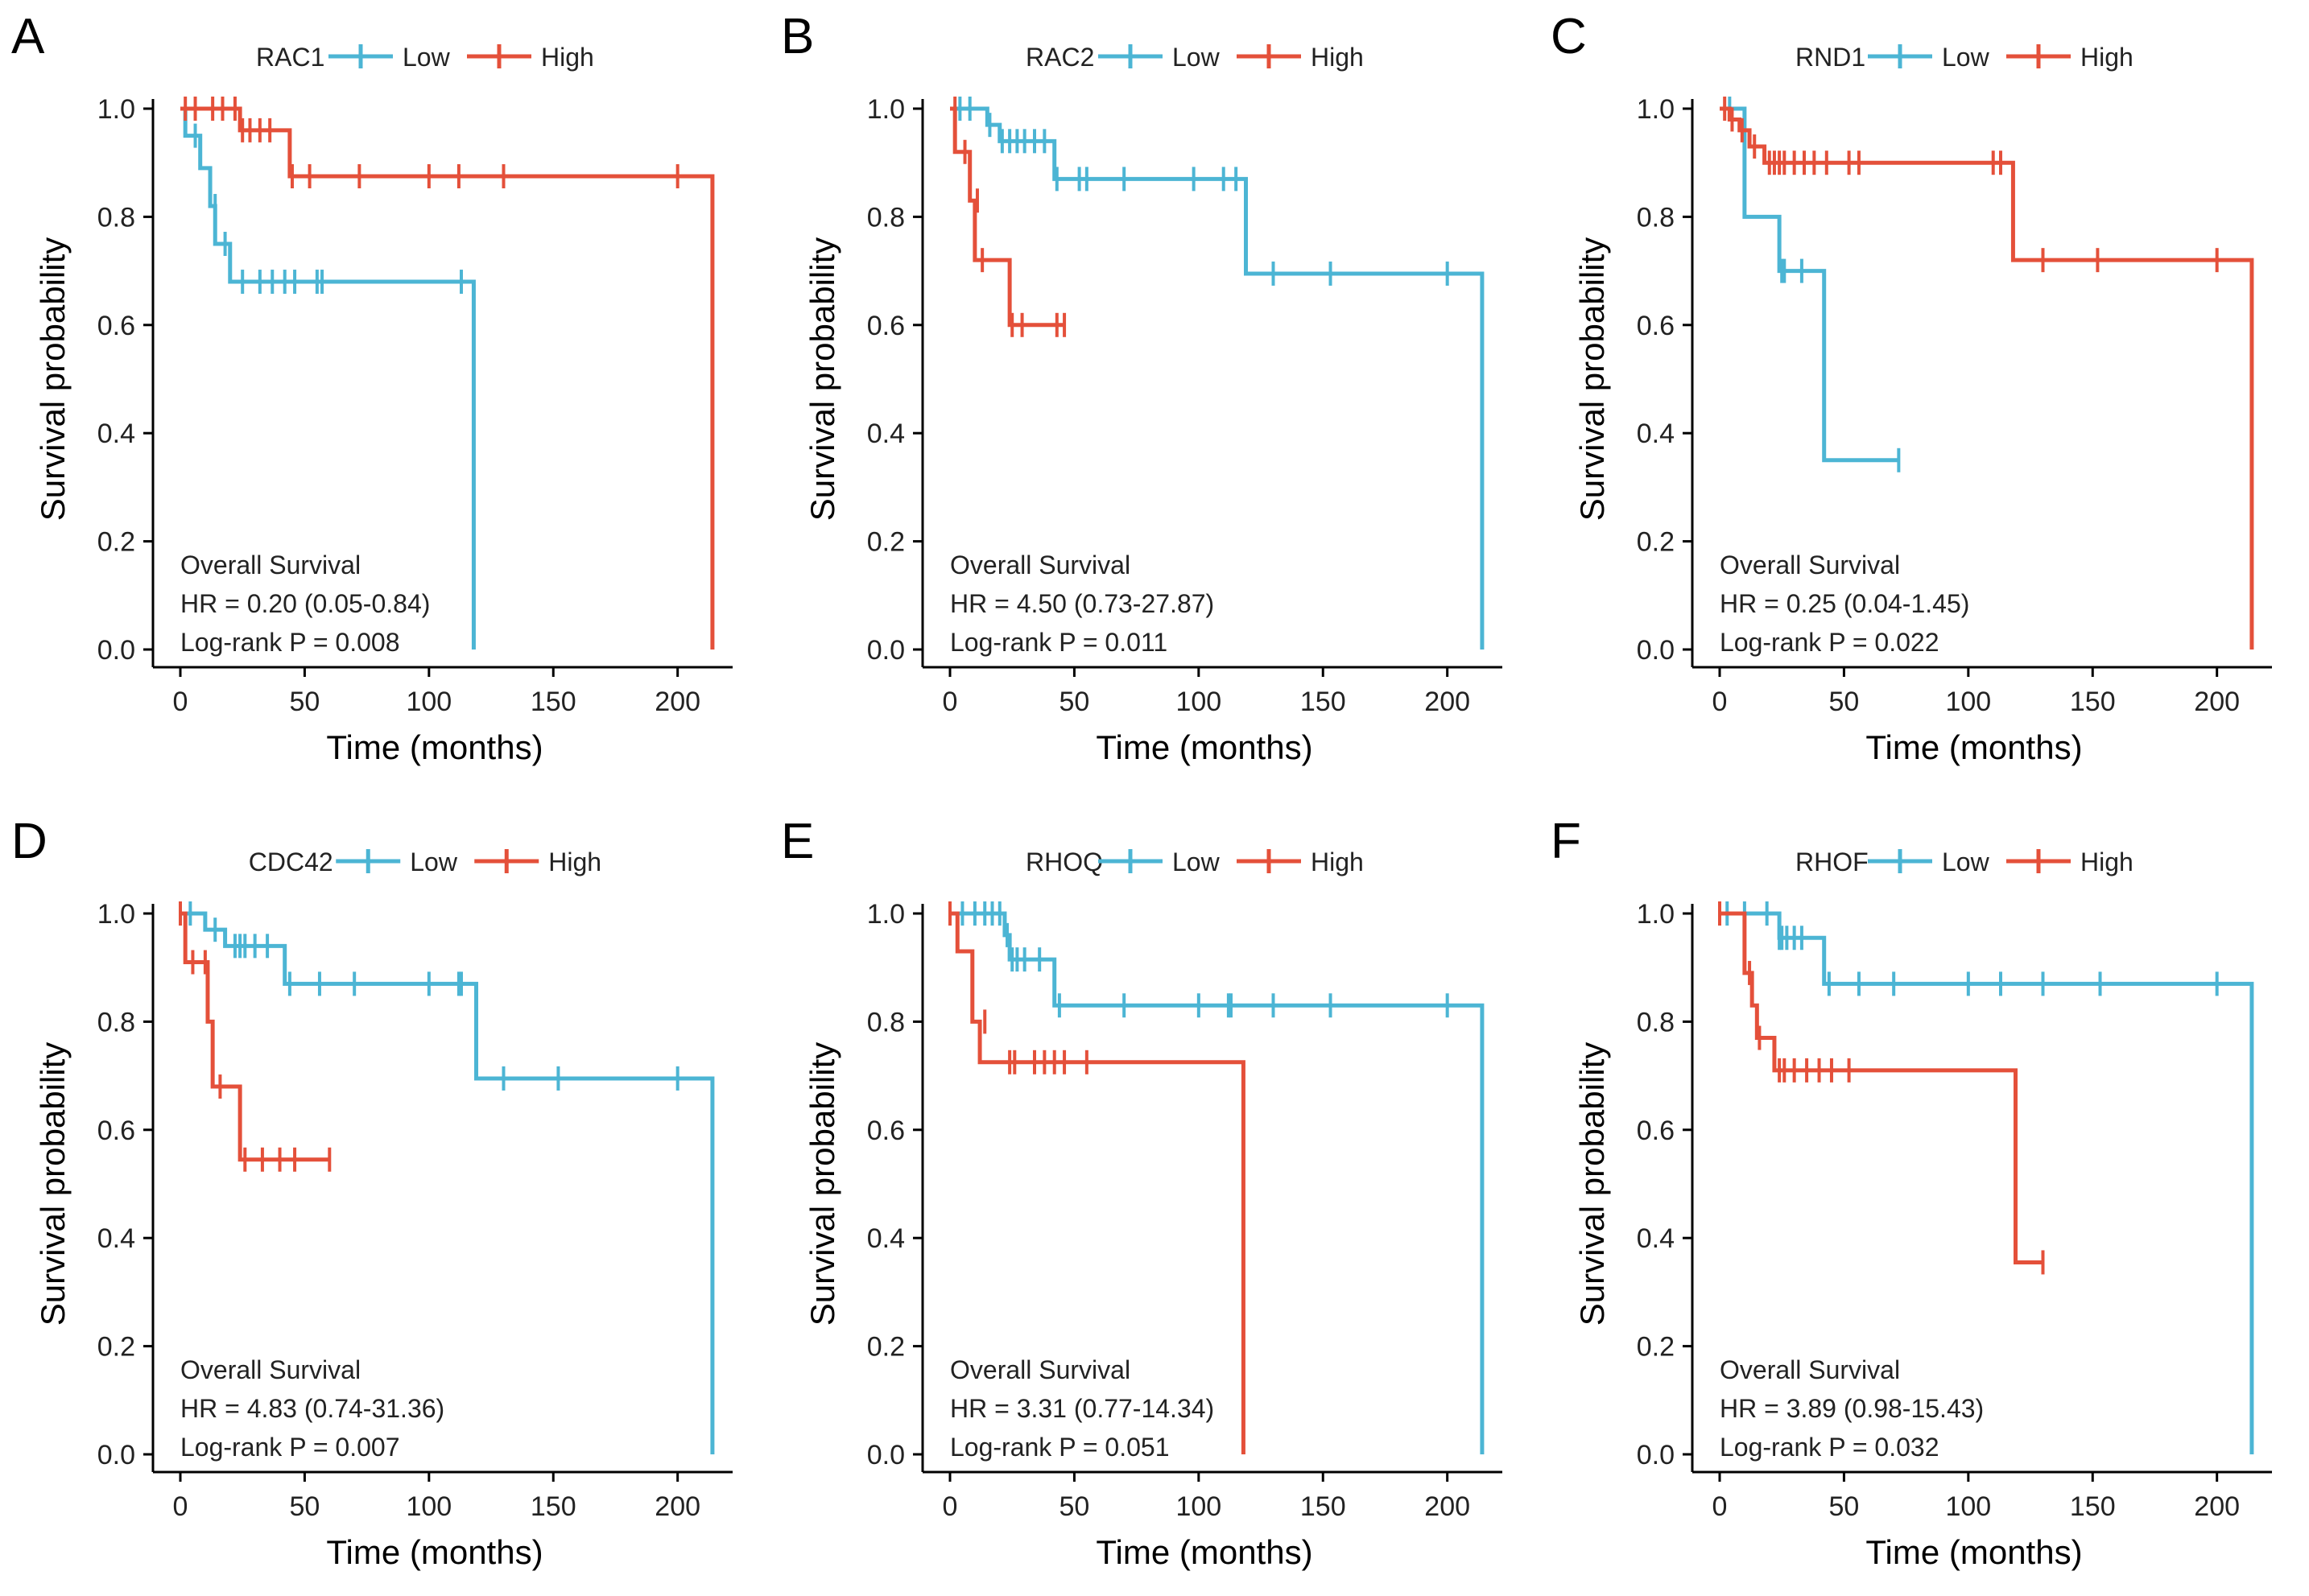 The image size is (2309, 1596). What do you see at coordinates (1569, 36) in the screenshot?
I see `panel-label: C` at bounding box center [1569, 36].